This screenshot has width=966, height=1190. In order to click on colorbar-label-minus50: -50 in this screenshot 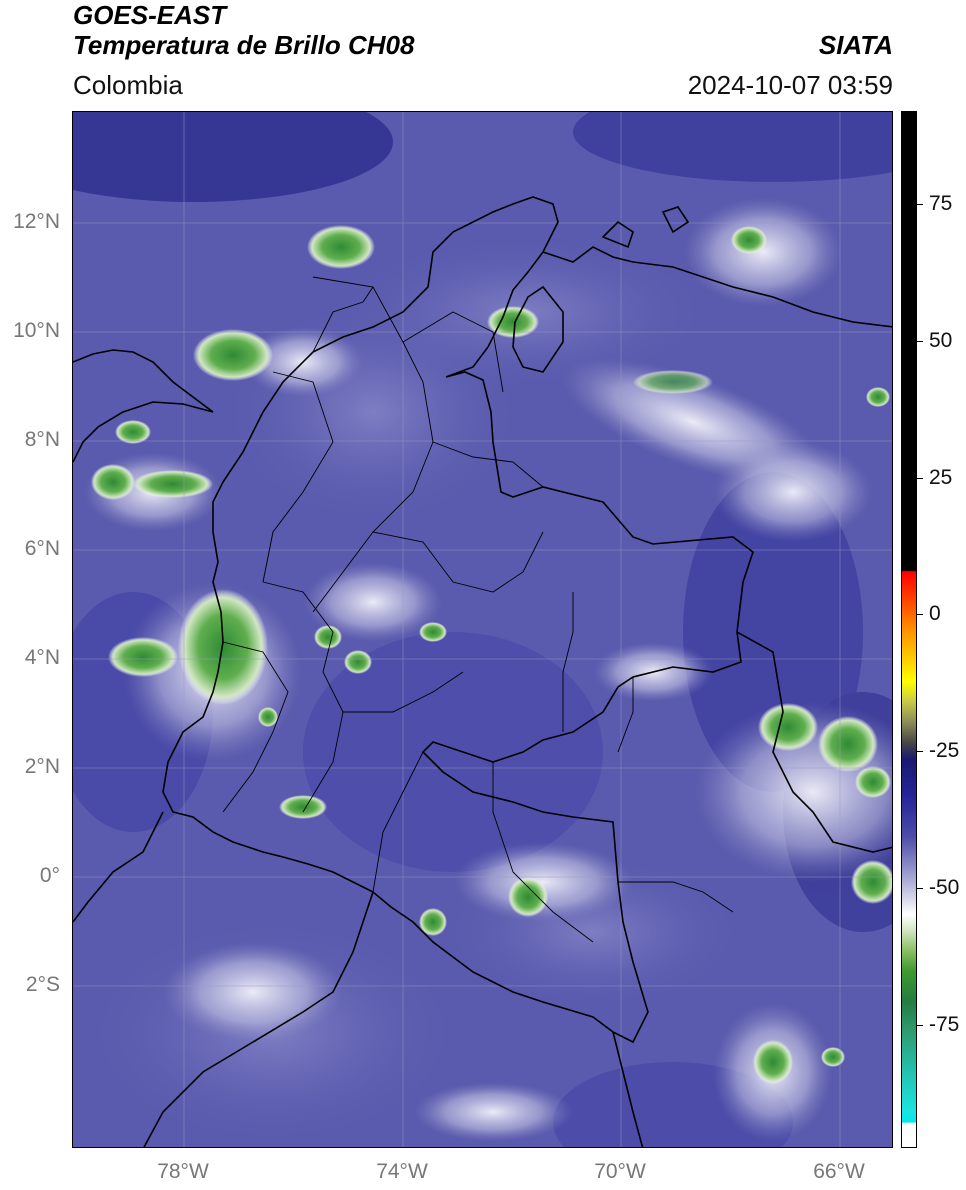, I will do `click(944, 887)`.